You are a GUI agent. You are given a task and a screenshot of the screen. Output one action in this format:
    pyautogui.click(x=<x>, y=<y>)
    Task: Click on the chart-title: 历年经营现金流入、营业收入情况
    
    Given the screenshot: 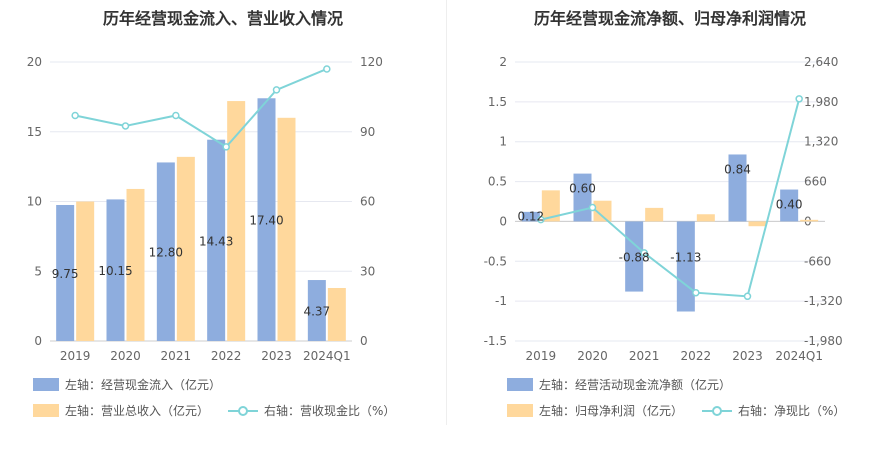 What is the action you would take?
    pyautogui.click(x=222, y=18)
    